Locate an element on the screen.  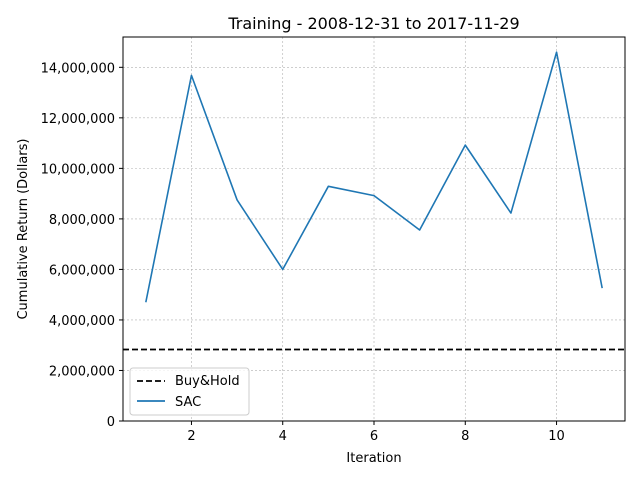
x-tick-label: 2 is located at coordinates (191, 436).